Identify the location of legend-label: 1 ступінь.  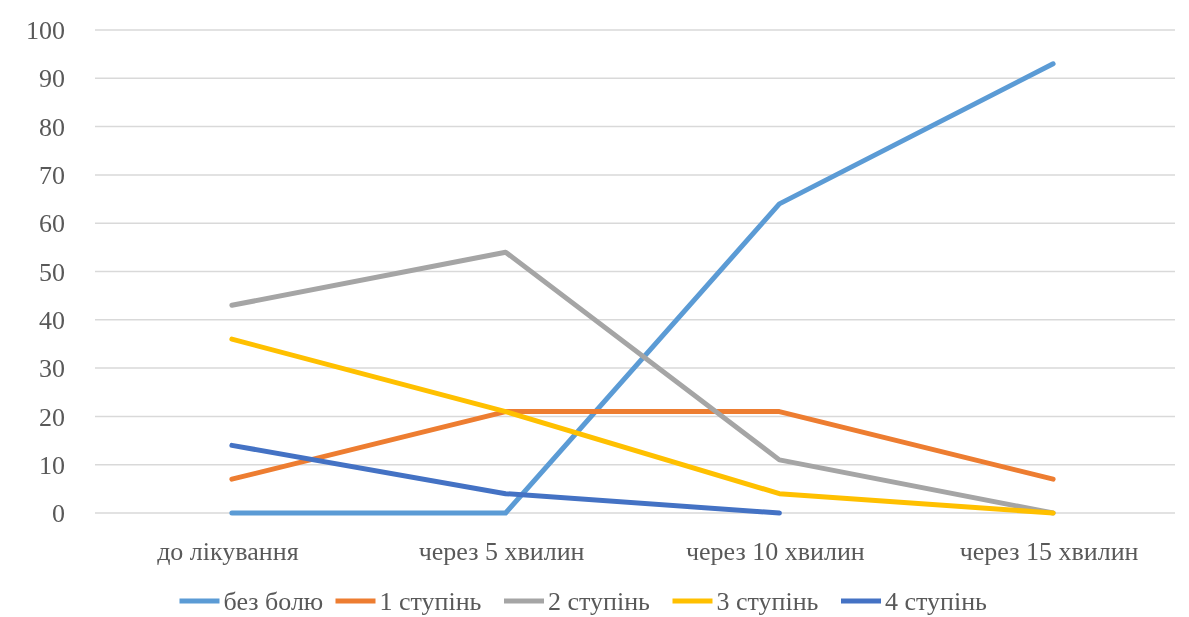
(430, 602).